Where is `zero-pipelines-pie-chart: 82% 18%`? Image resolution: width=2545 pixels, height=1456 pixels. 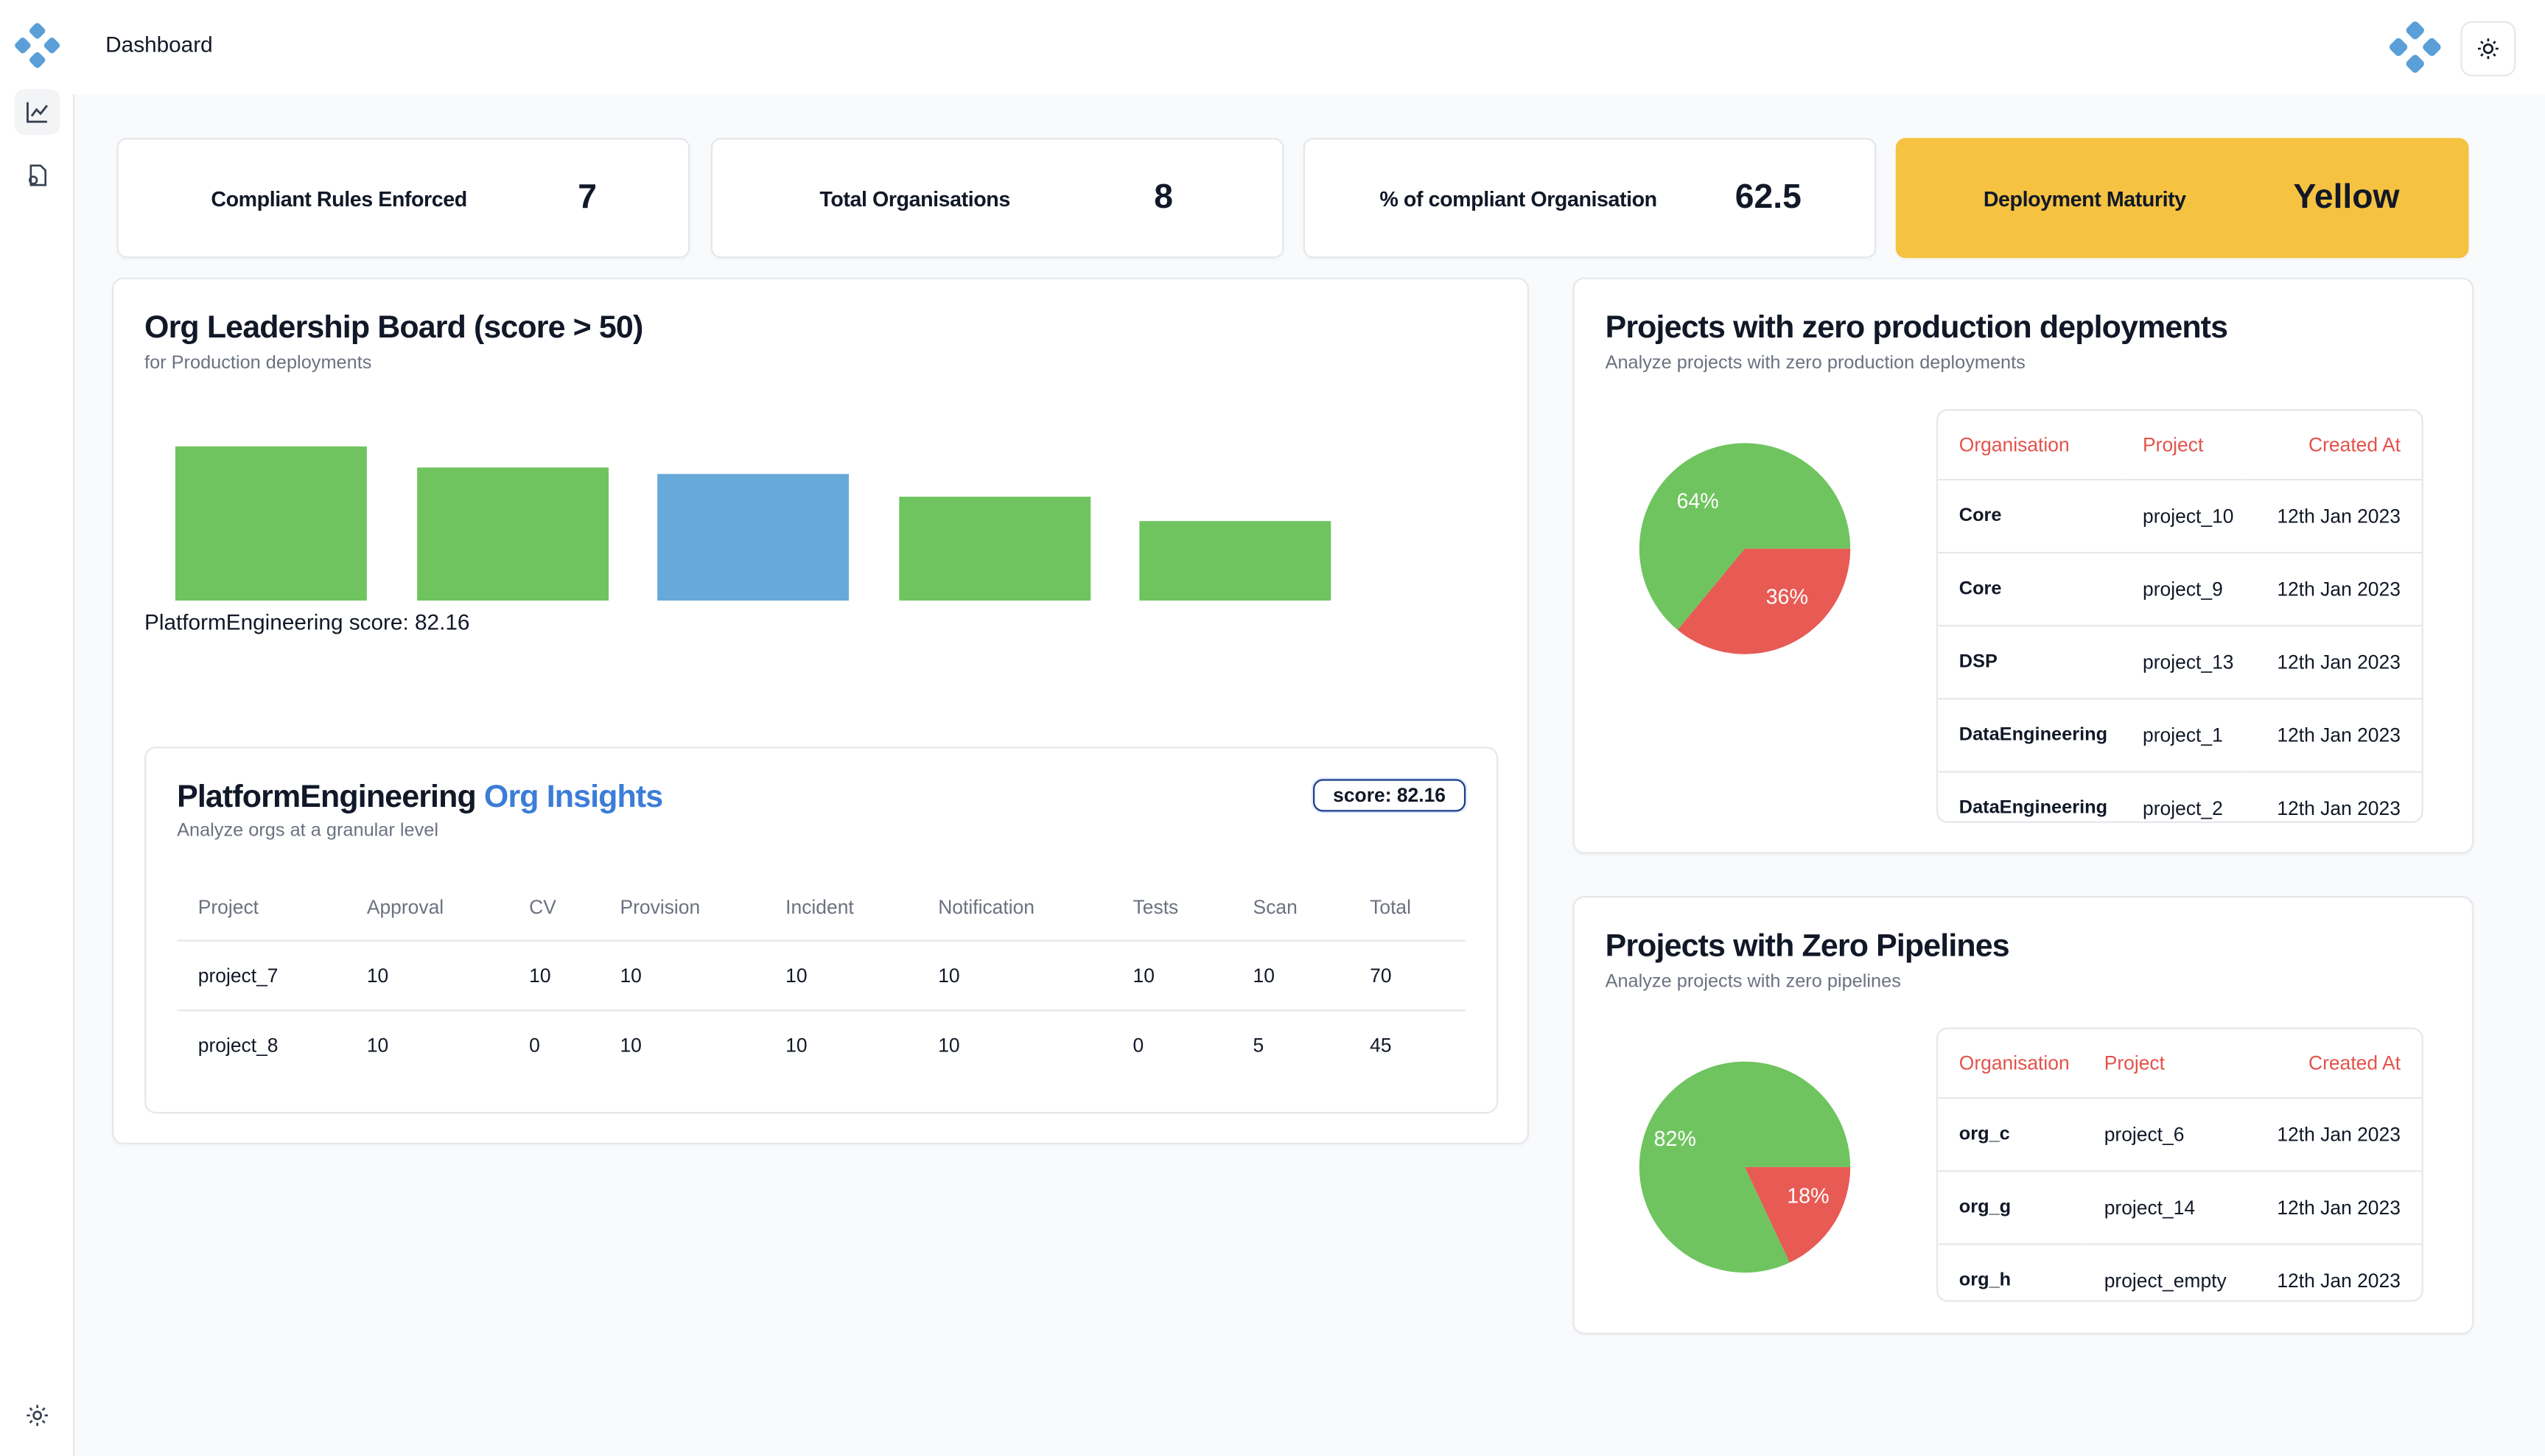 zero-pipelines-pie-chart: 82% 18% is located at coordinates (1745, 1167).